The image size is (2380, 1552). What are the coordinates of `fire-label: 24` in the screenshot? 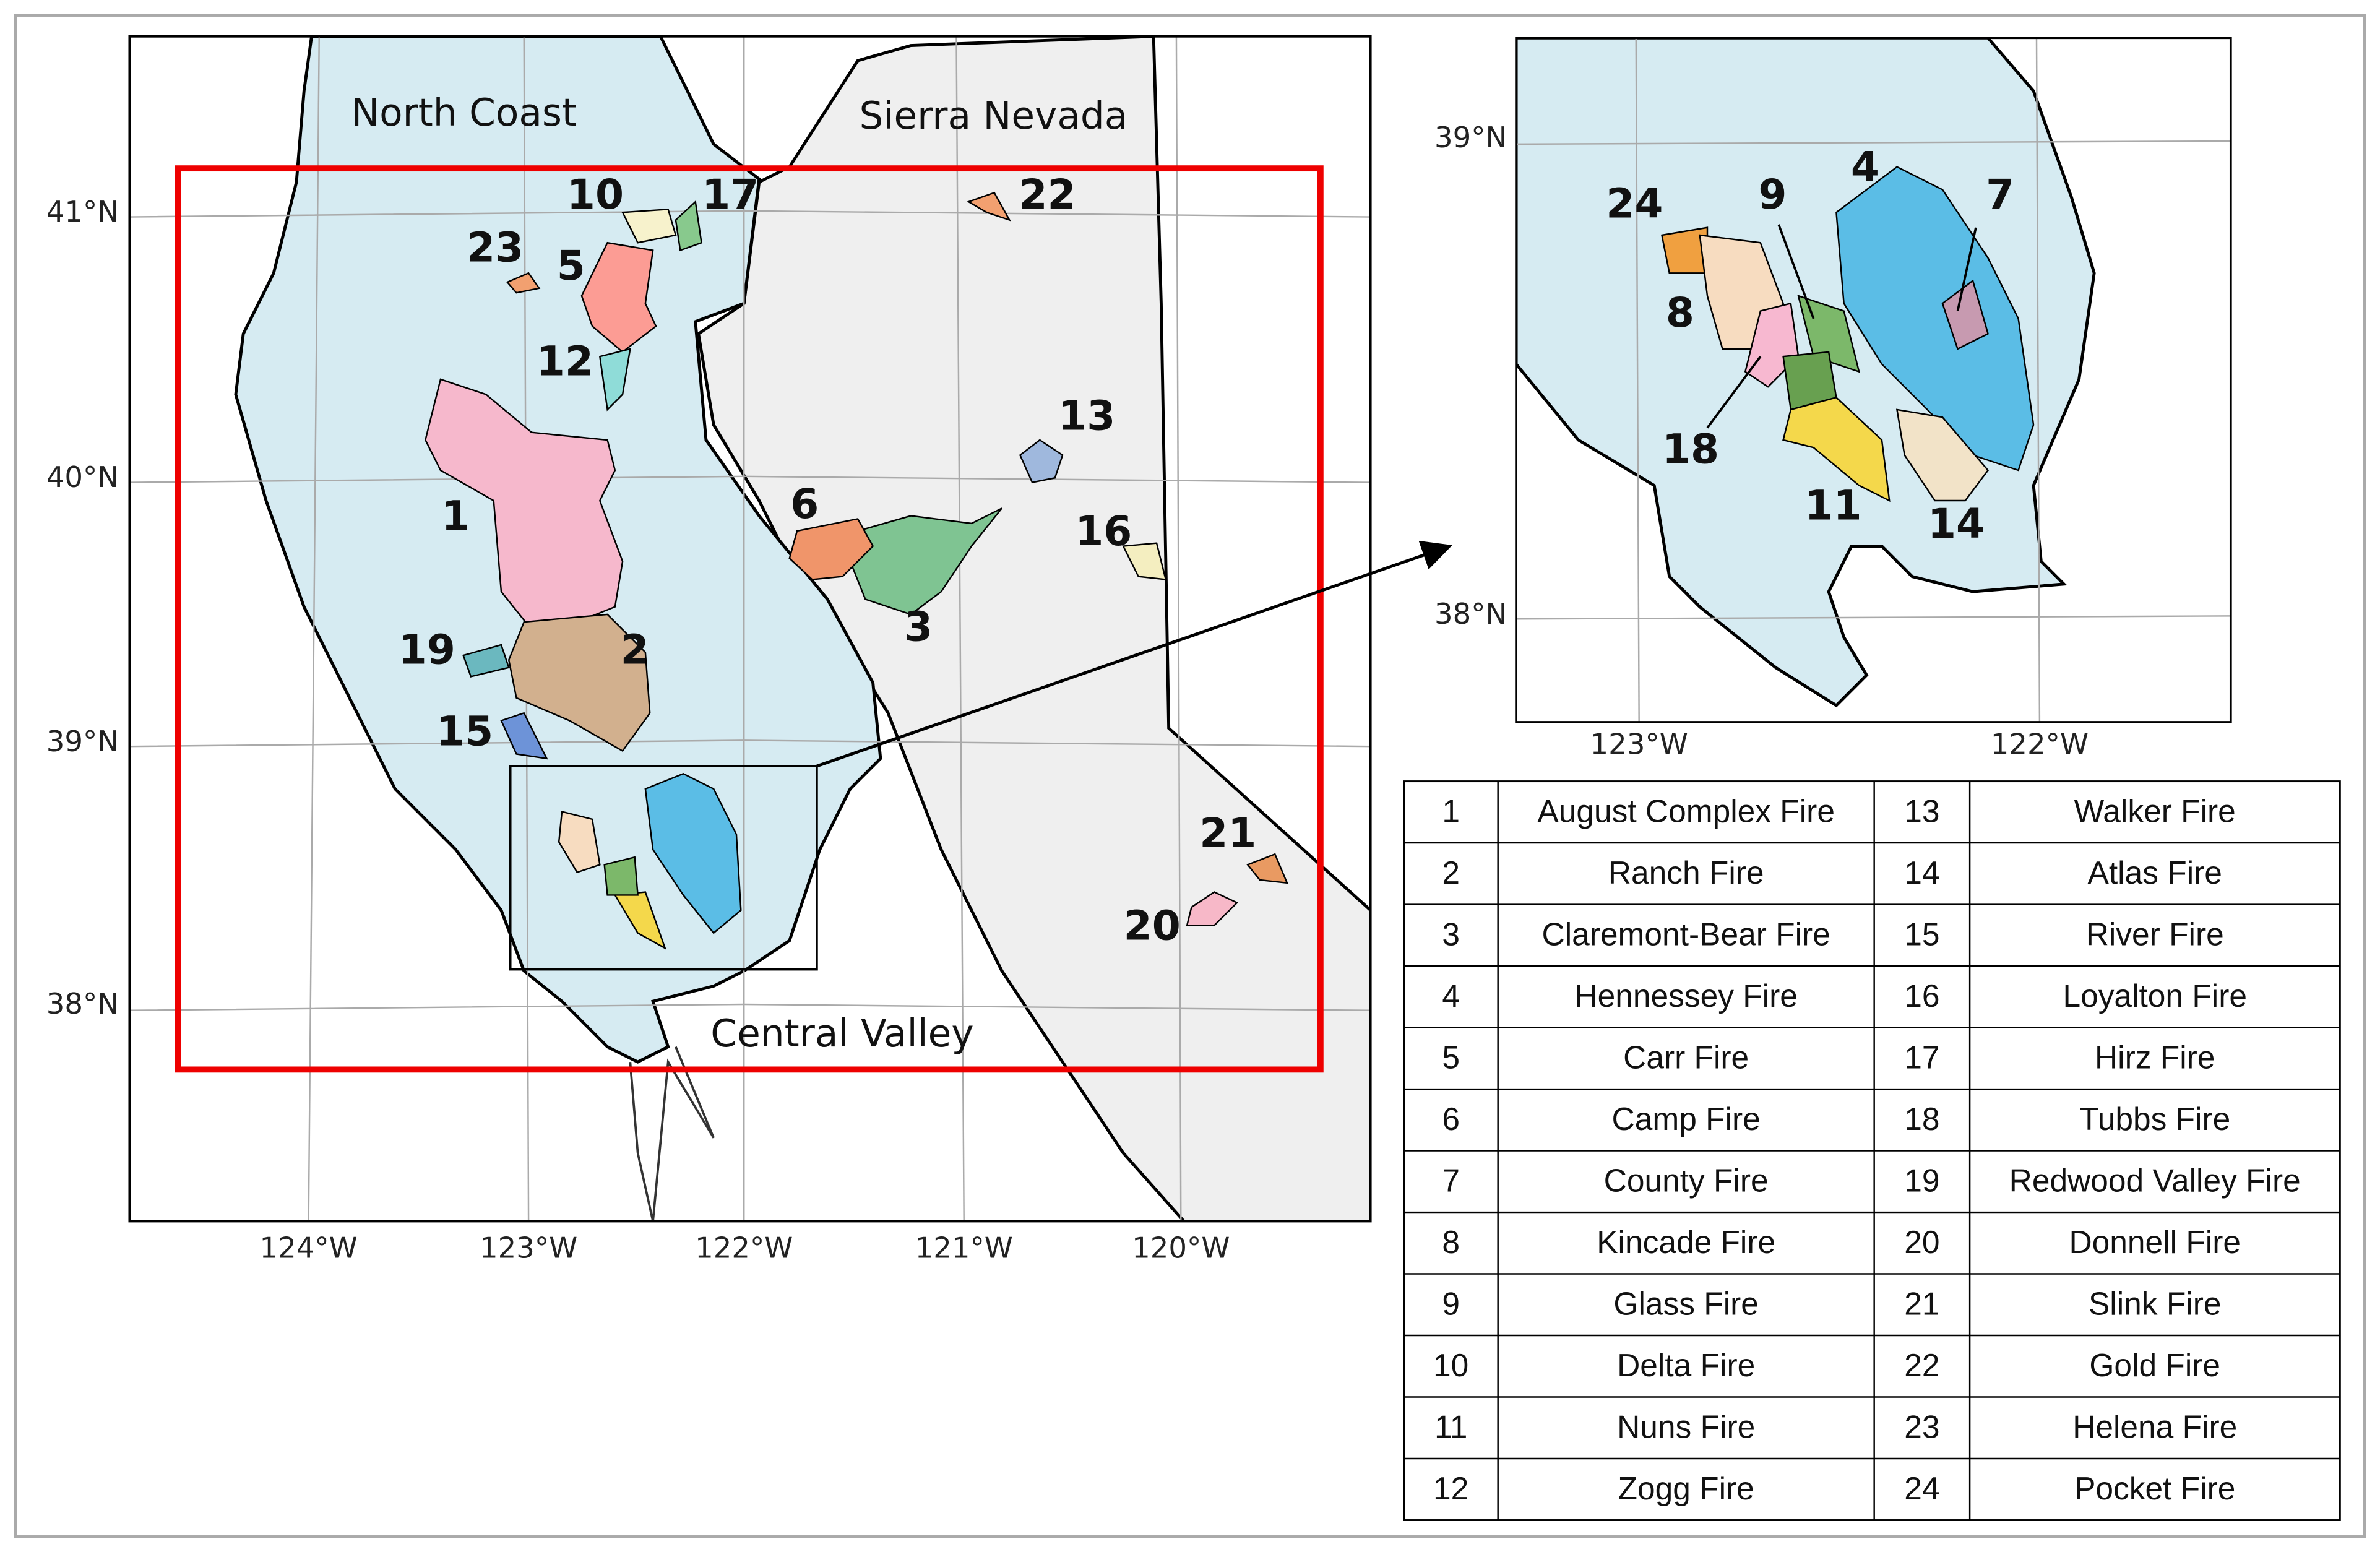 It's located at (1634, 203).